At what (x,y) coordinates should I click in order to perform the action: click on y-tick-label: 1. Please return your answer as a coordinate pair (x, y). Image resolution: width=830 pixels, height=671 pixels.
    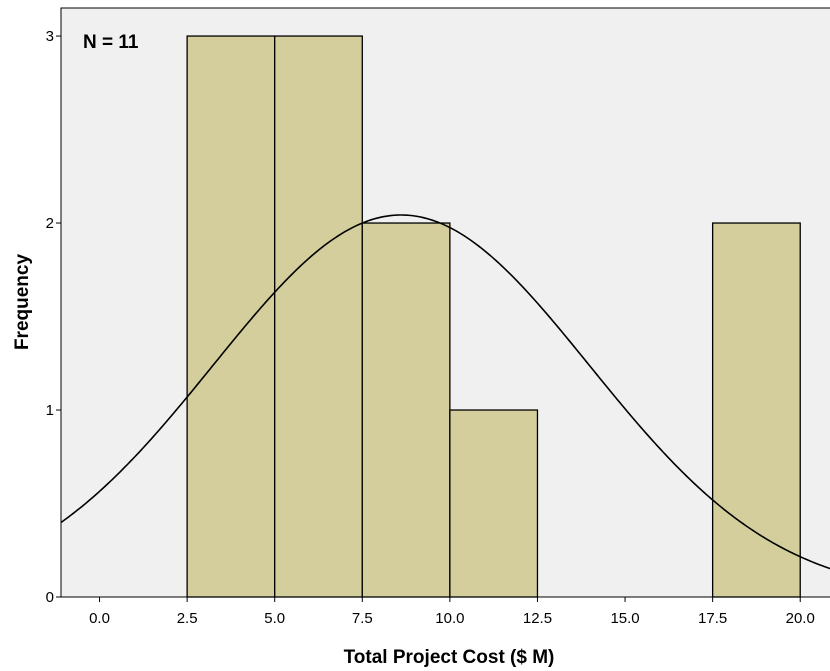
    Looking at the image, I should click on (50, 410).